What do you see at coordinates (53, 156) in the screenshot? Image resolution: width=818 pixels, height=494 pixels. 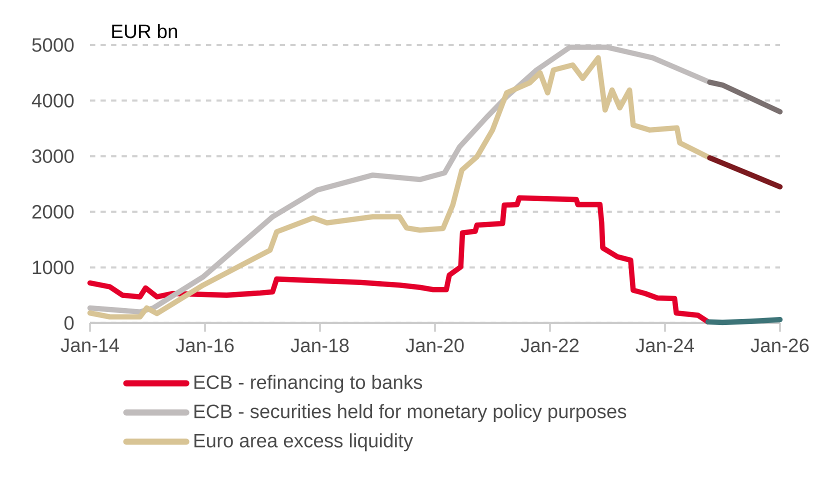 I see `y-tick-label: 3000` at bounding box center [53, 156].